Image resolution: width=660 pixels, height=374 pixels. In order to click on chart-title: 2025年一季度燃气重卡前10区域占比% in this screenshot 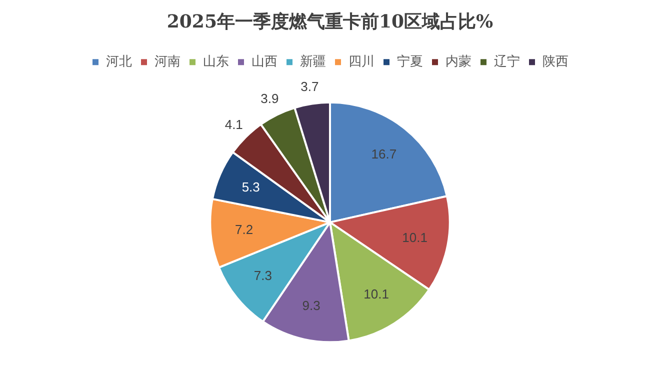, I will do `click(330, 21)`.